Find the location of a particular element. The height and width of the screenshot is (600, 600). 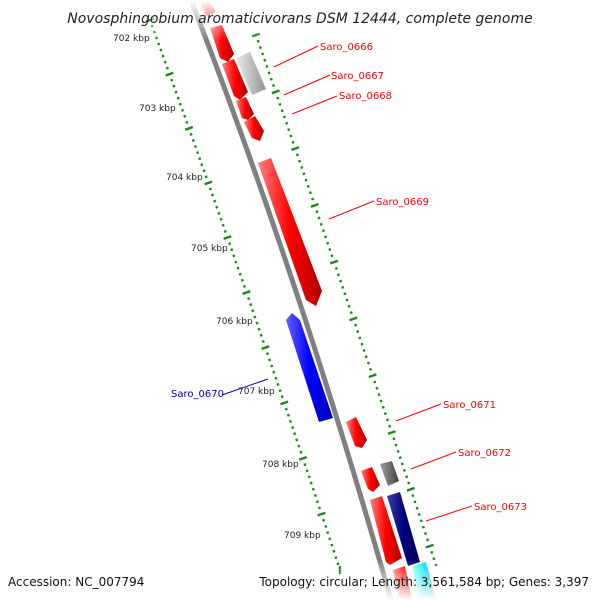

gene-label: Saro_0669 is located at coordinates (402, 202).